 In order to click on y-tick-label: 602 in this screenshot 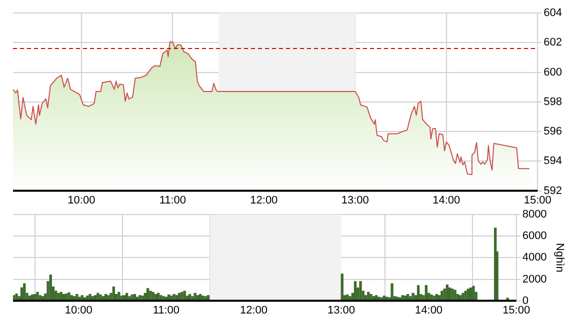, I will do `click(553, 42)`.